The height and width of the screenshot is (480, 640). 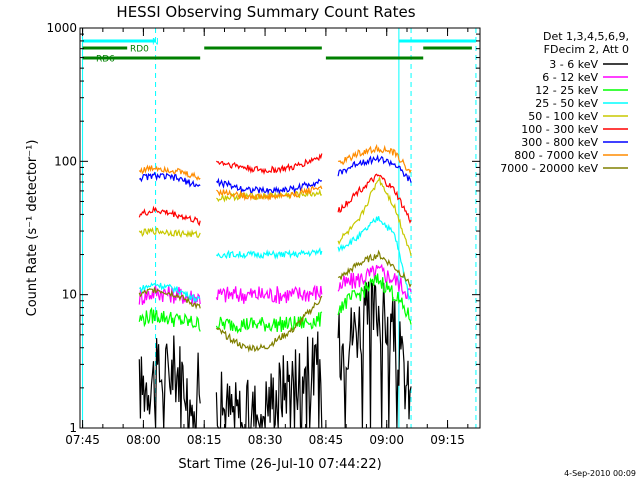 I want to click on x-tick-label: 07:45, so click(x=82, y=440).